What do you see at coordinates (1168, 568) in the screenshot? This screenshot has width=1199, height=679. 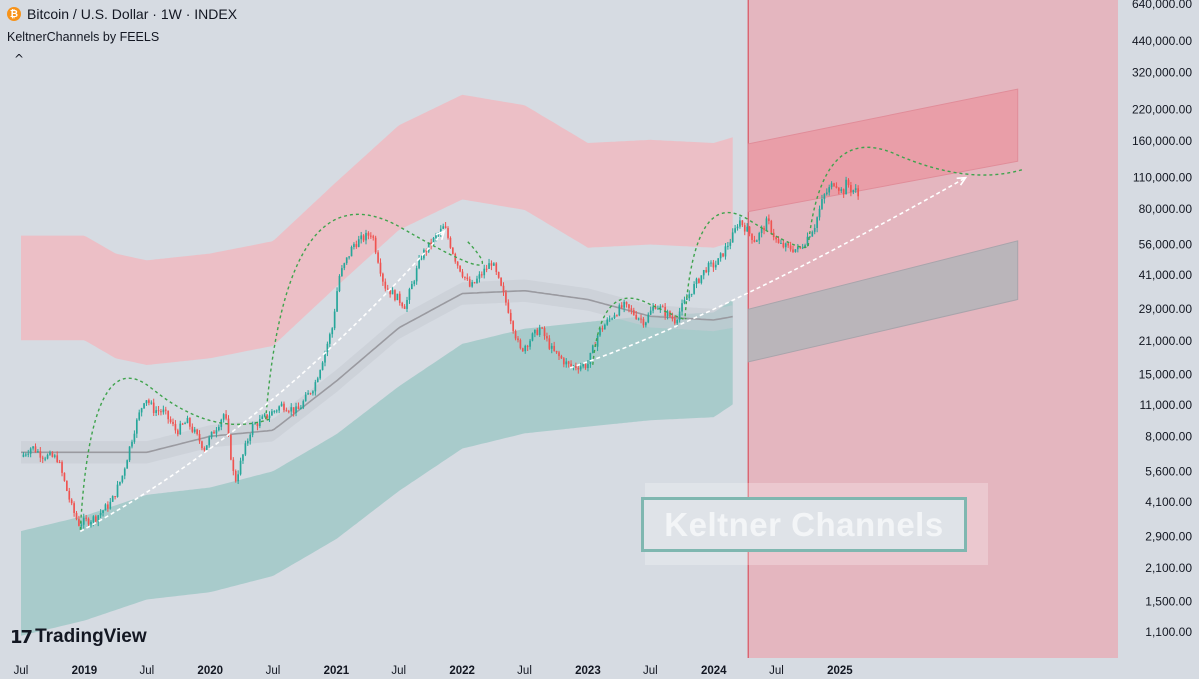 I see `price-tick-label: 2,100.00` at bounding box center [1168, 568].